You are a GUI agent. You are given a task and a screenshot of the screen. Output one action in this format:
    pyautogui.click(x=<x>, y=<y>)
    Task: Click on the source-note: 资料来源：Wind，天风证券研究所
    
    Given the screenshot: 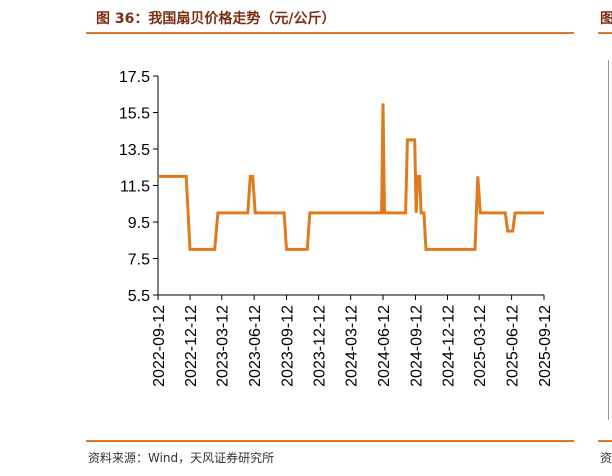 What is the action you would take?
    pyautogui.click(x=181, y=458)
    